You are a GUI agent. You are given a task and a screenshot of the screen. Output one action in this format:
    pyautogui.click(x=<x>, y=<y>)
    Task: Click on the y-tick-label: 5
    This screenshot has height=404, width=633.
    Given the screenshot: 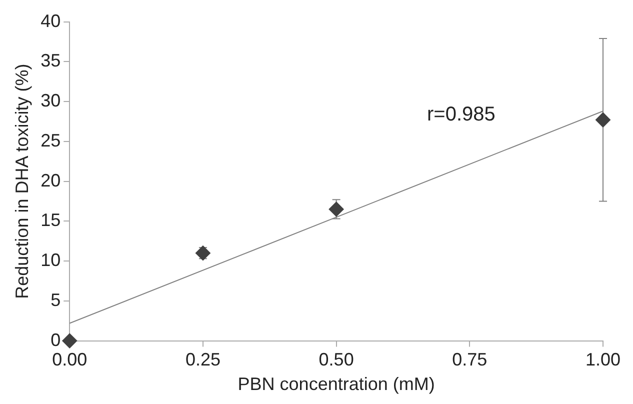 What is the action you would take?
    pyautogui.click(x=55, y=300)
    